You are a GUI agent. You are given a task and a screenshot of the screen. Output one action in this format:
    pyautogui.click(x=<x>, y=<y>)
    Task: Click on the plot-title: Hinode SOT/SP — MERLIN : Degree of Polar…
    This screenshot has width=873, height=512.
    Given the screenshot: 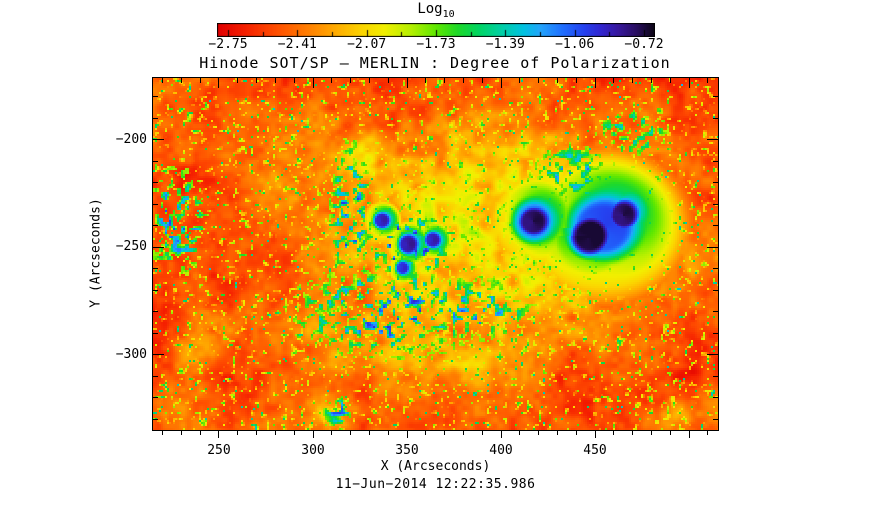 What is the action you would take?
    pyautogui.click(x=435, y=63)
    